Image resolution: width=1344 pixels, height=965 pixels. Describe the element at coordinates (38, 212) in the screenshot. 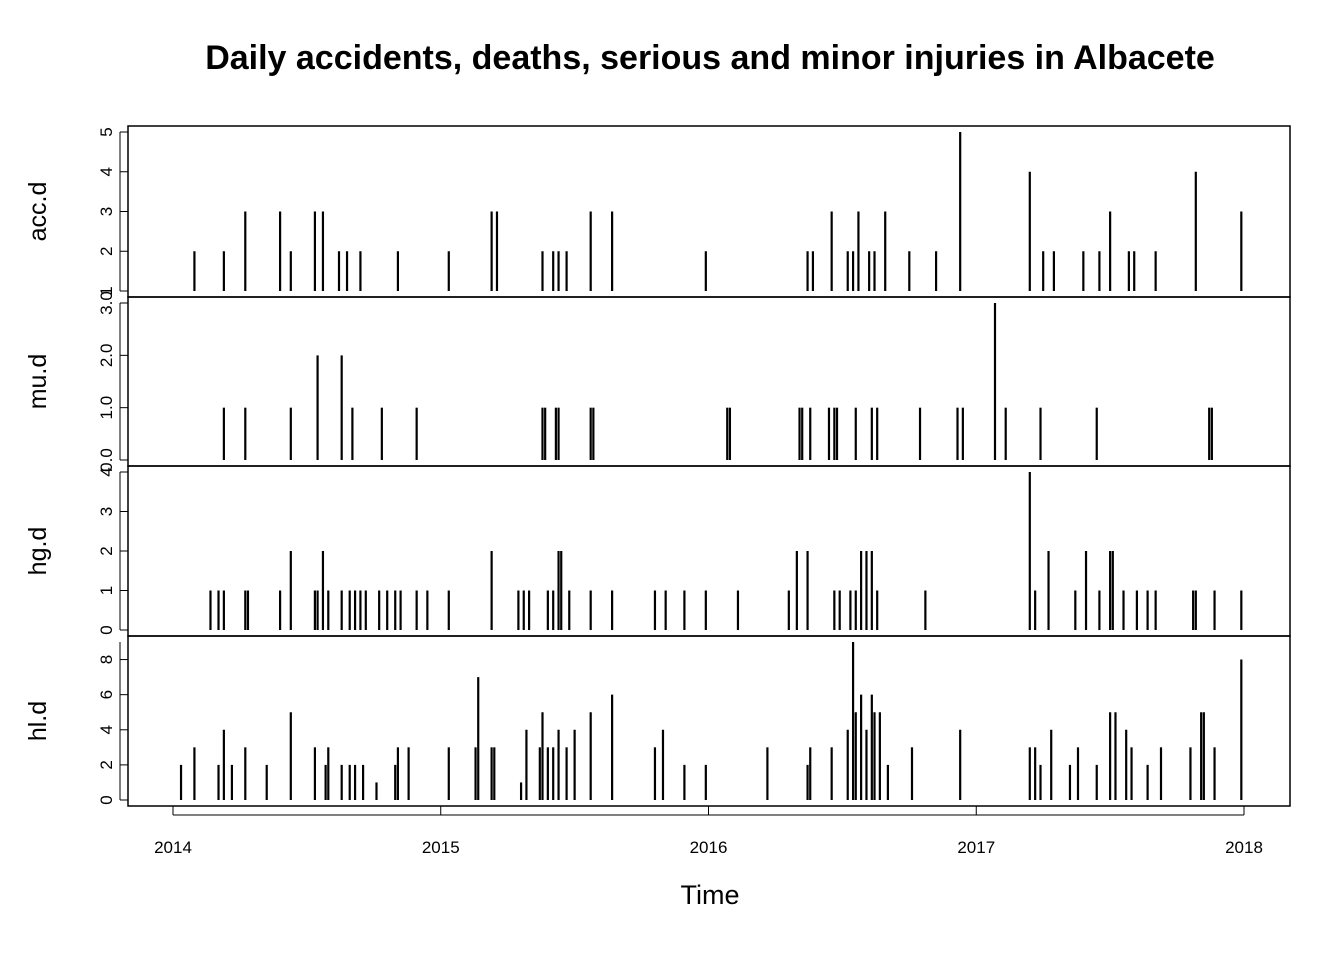

I see `panel-label: acc.d` at that location.